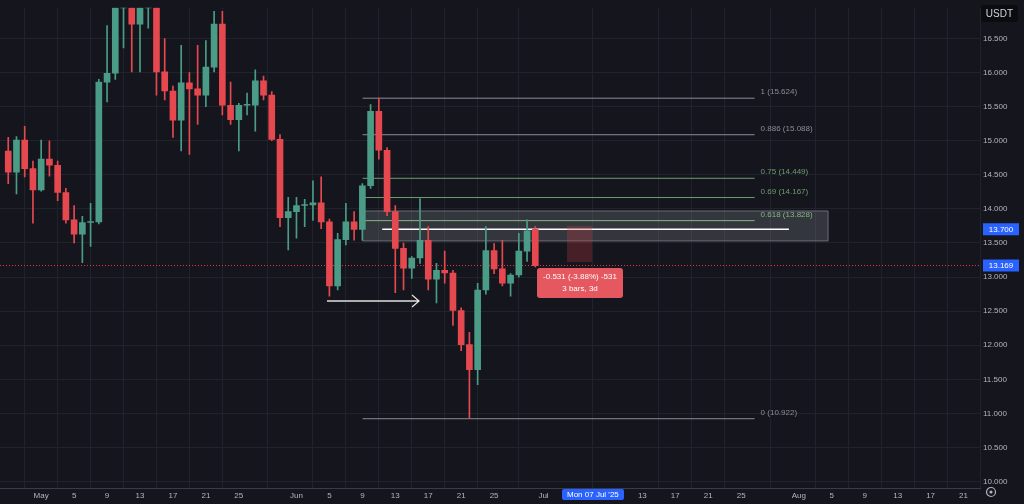  I want to click on ref-line-label: 0.618 (13.828), so click(786, 214).